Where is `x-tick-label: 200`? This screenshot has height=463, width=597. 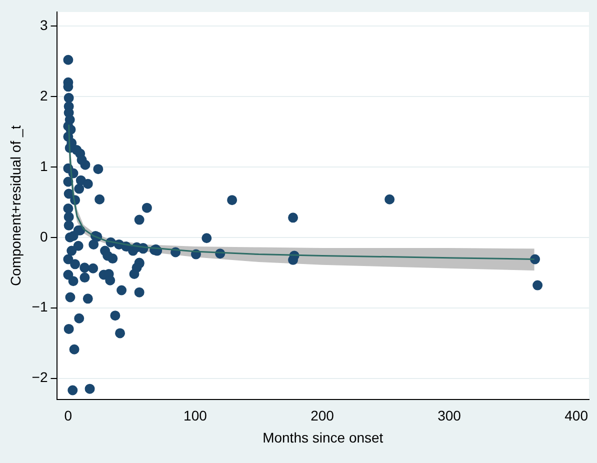
x-tick-label: 200 is located at coordinates (322, 416).